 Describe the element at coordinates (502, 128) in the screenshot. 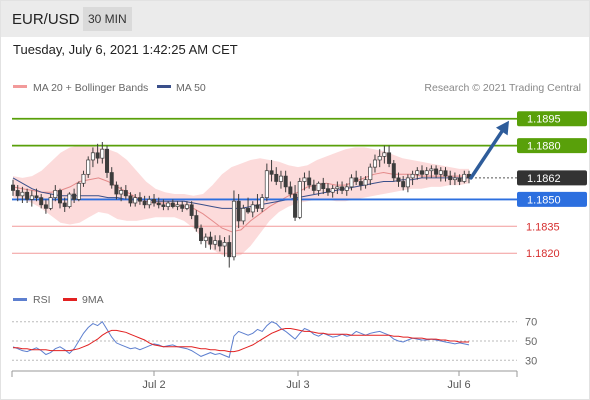

I see `arrow-head` at that location.